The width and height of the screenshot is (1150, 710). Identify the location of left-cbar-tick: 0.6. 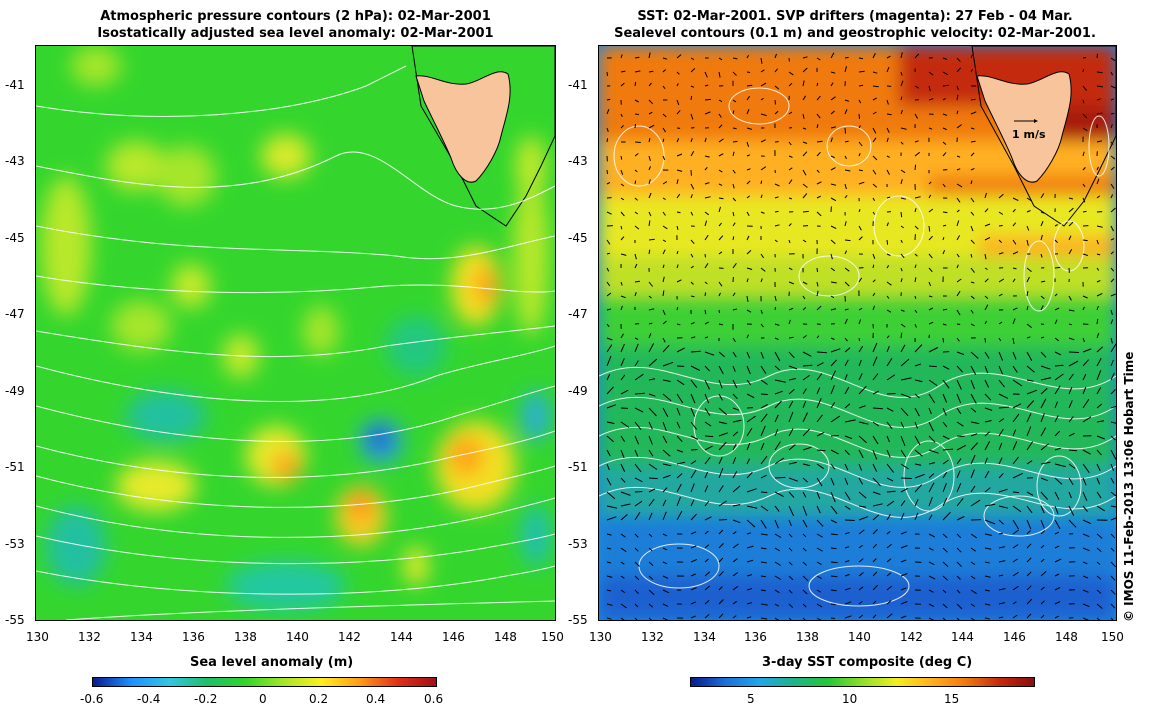
(434, 699).